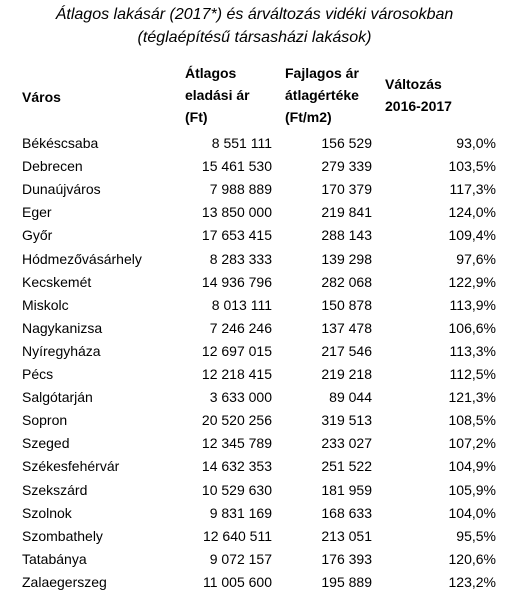 This screenshot has width=509, height=605. Describe the element at coordinates (476, 143) in the screenshot. I see `value: 93,0%` at that location.